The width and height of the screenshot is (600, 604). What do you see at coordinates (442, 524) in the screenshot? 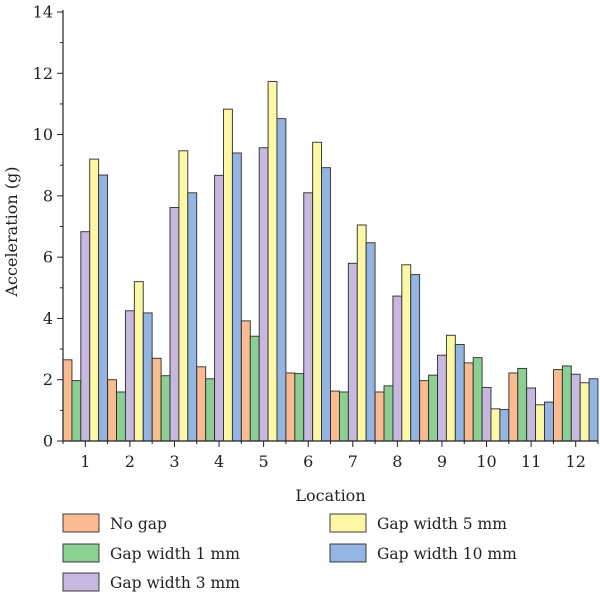
I see `legend-label-gap-width-5-mm: Gap width 5 mm` at bounding box center [442, 524].